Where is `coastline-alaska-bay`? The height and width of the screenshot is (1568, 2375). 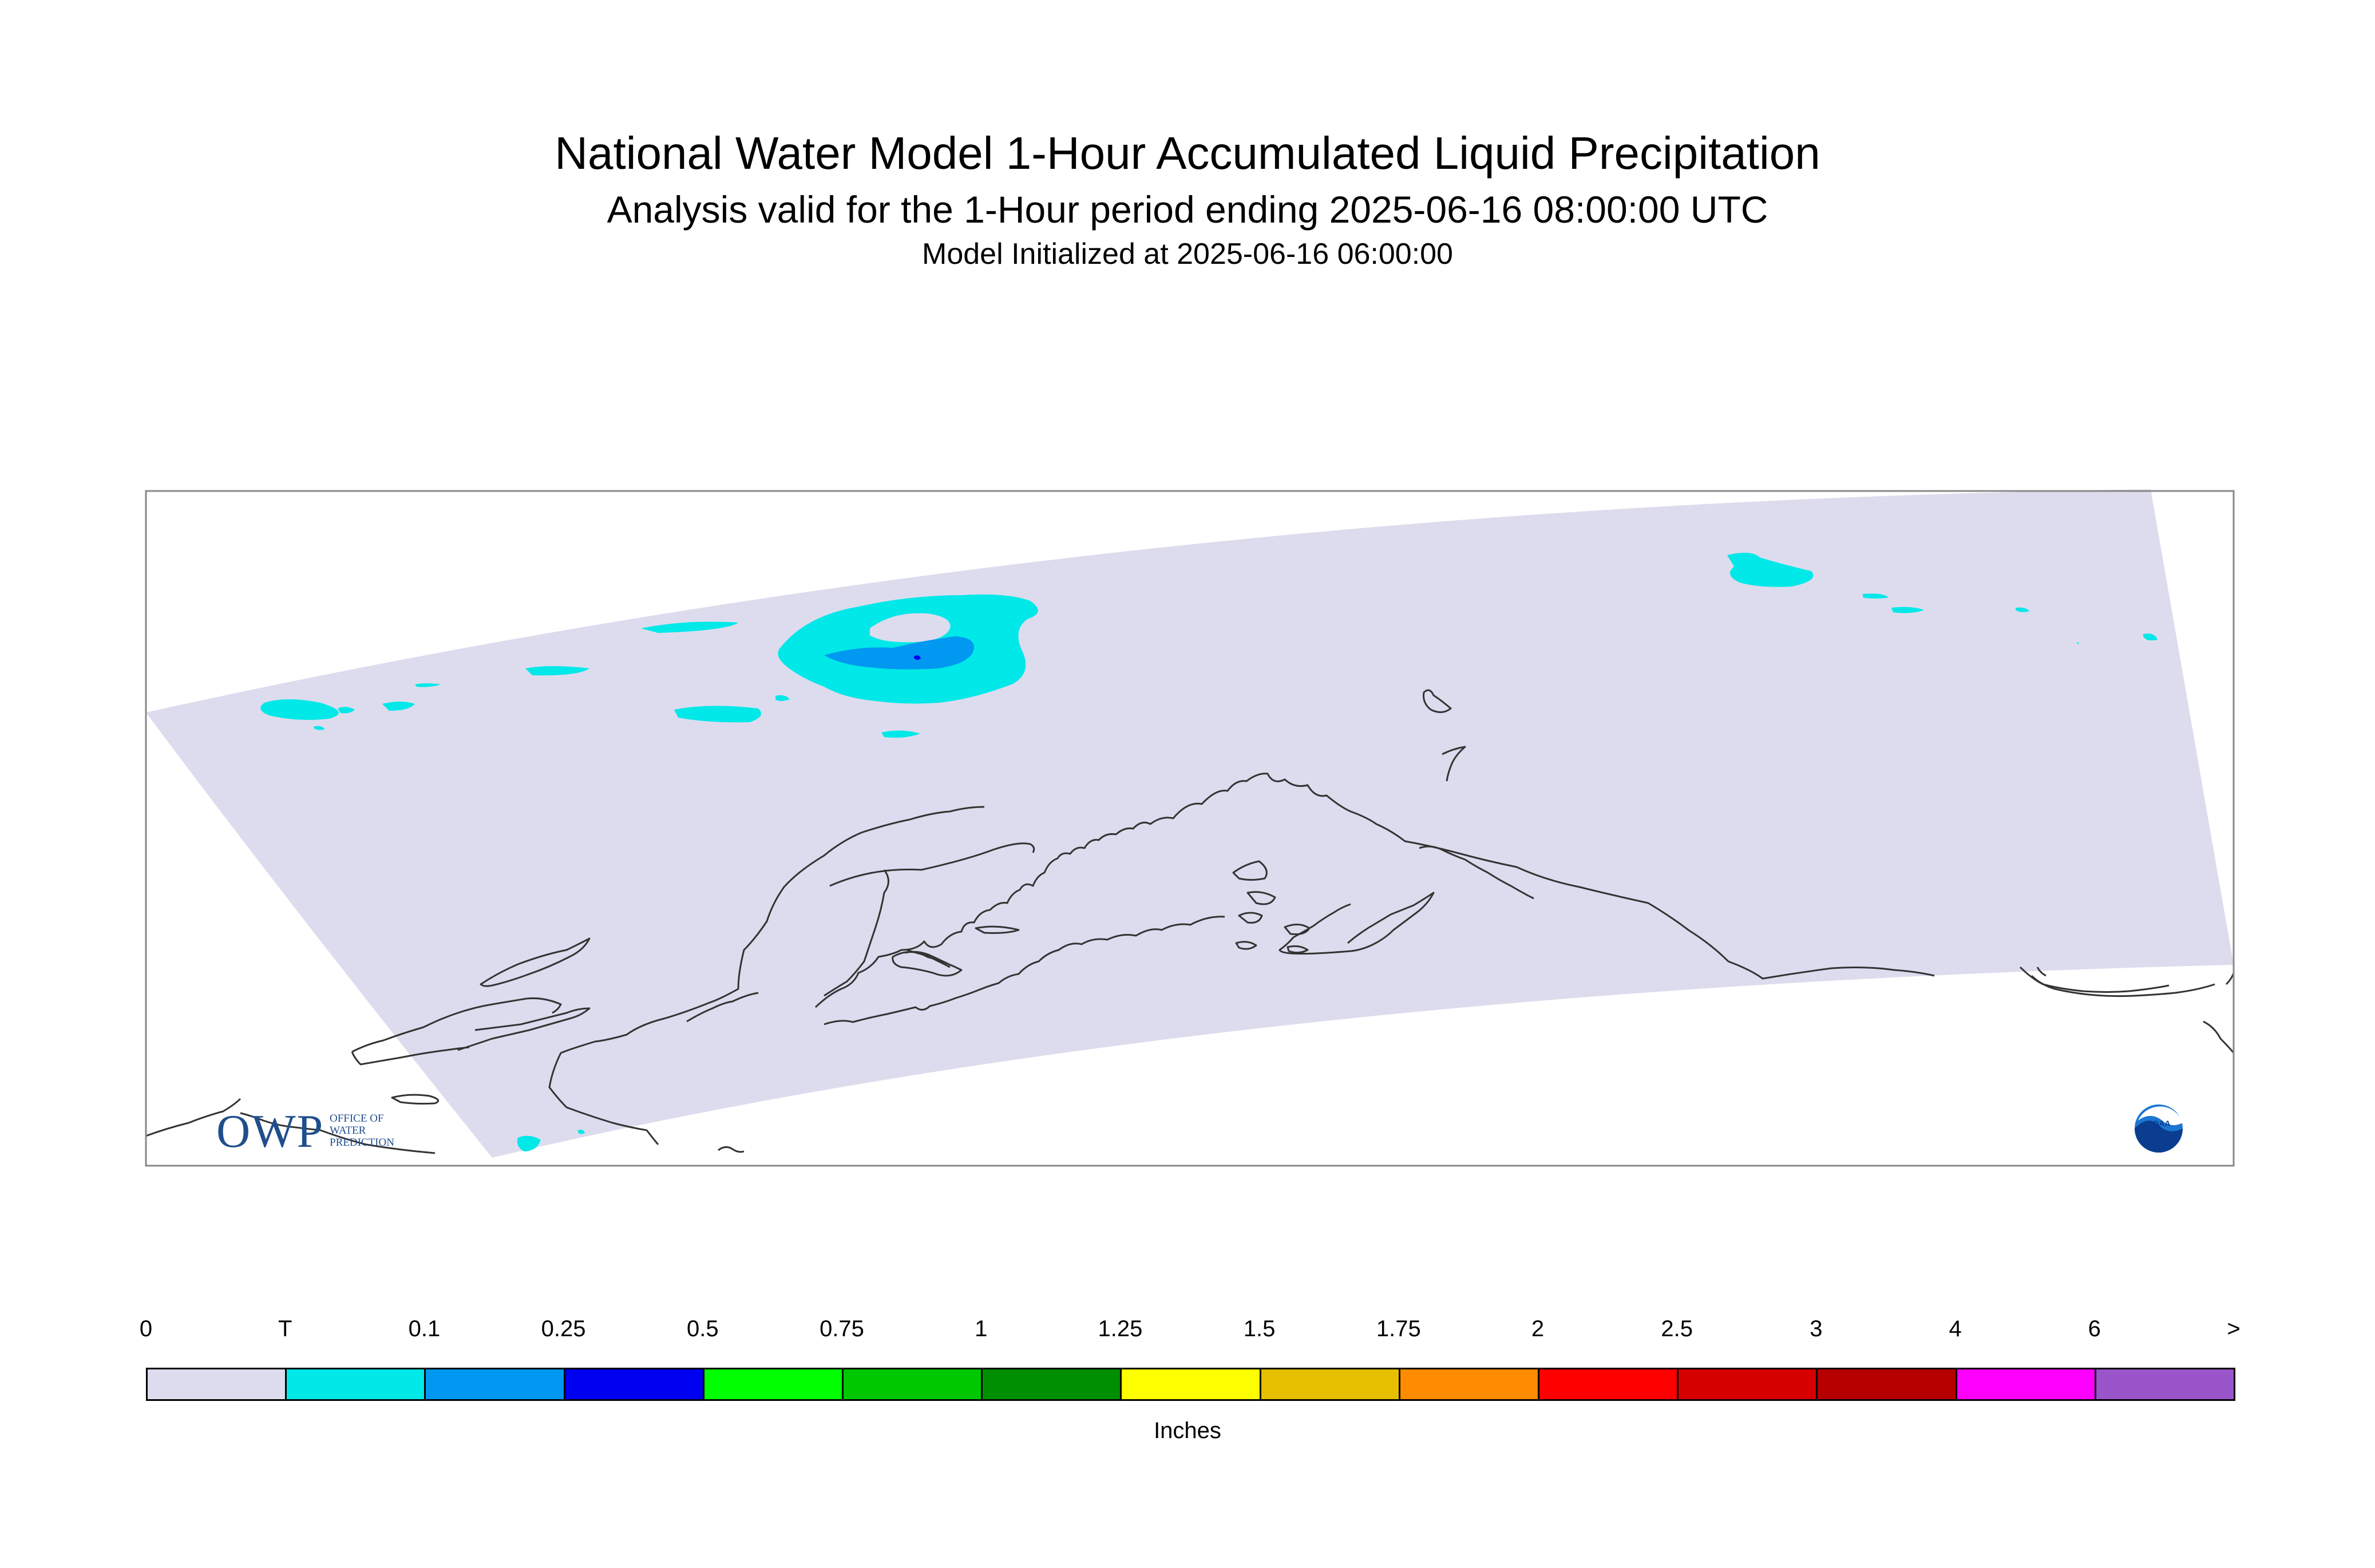
coastline-alaska-bay is located at coordinates (932, 864).